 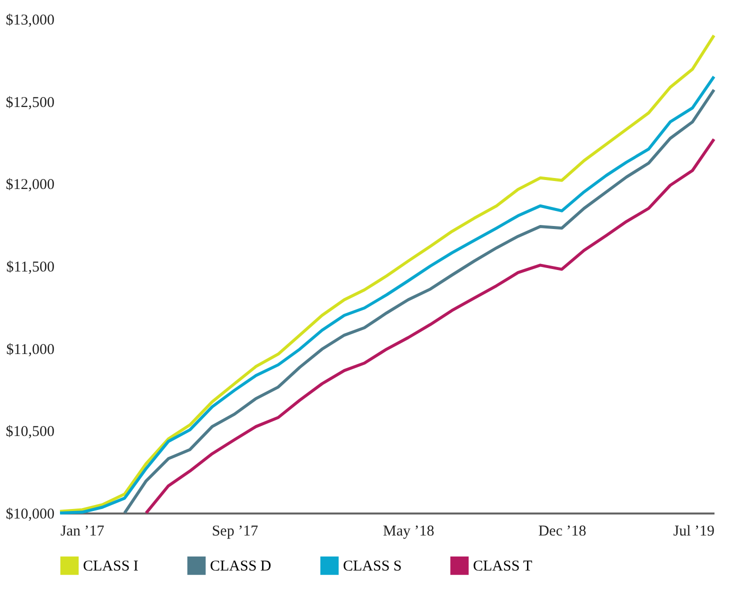 What do you see at coordinates (30, 102) in the screenshot?
I see `y-tick-label: $12,500` at bounding box center [30, 102].